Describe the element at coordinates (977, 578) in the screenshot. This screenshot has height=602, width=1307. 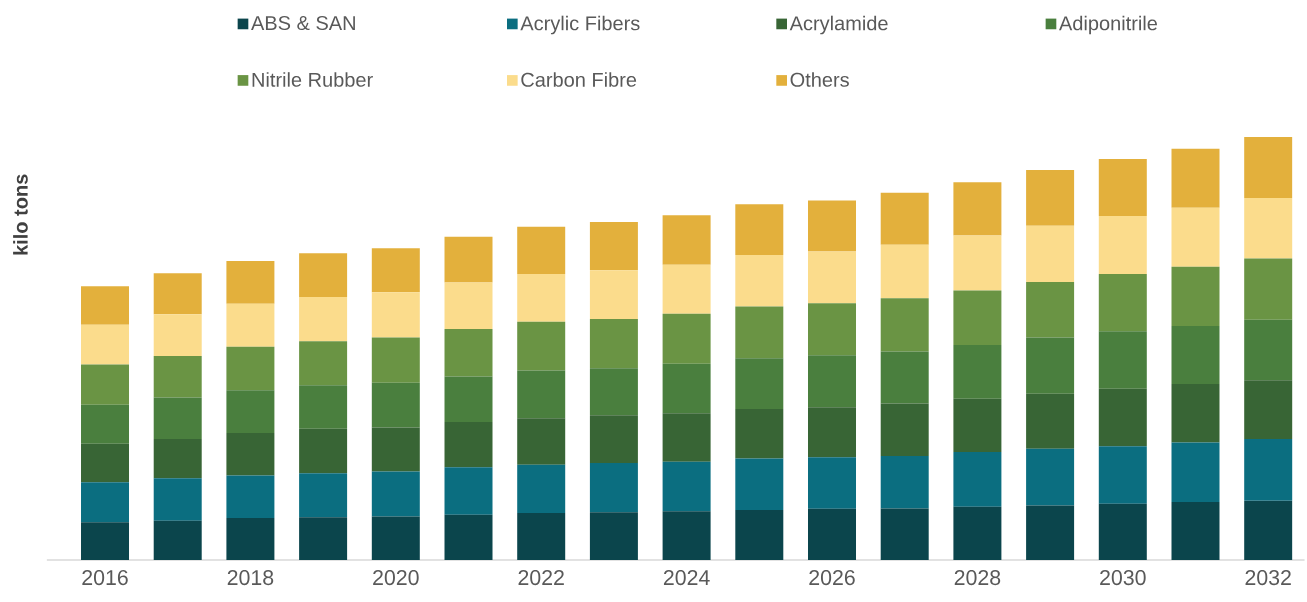
I see `x-tick-label: 2028` at that location.